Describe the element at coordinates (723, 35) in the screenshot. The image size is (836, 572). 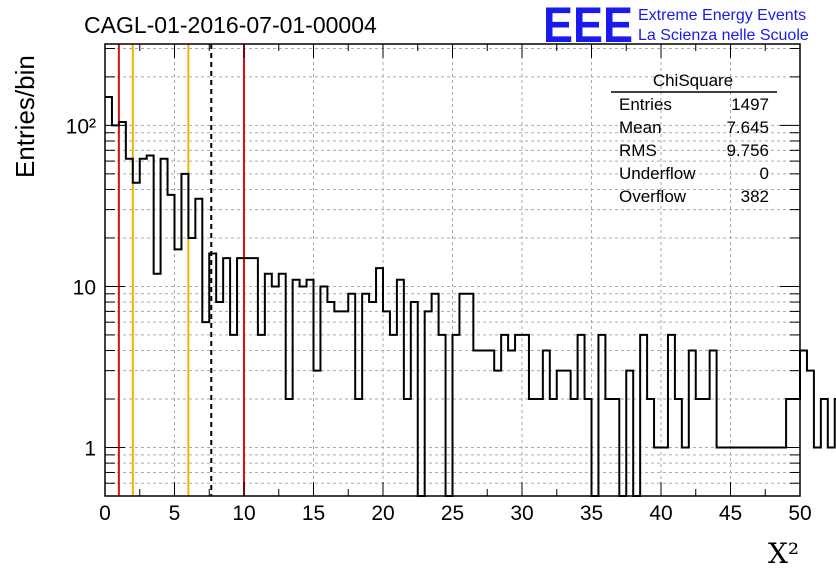
I see `eee-logo-line-2: La Scienza nelle Scuole` at that location.